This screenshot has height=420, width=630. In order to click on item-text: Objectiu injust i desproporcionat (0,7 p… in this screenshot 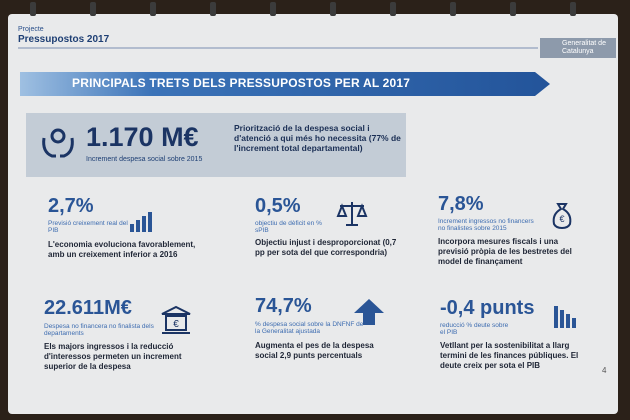, I will do `click(326, 247)`.